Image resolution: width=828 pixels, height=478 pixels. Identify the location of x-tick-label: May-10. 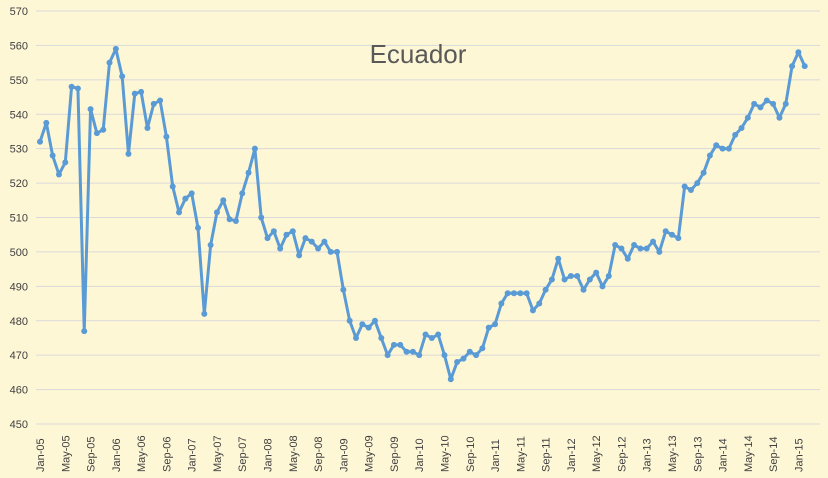
(445, 453).